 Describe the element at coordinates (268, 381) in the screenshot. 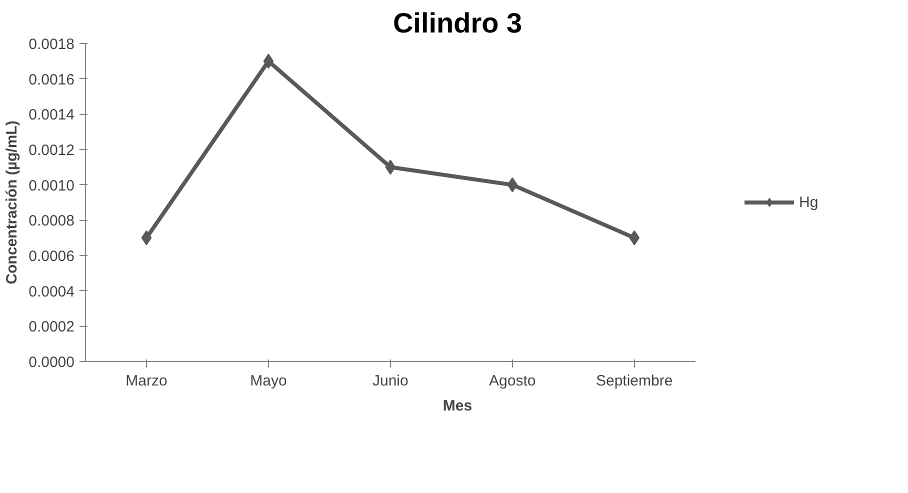

I see `x-tick-label: Mayo` at that location.